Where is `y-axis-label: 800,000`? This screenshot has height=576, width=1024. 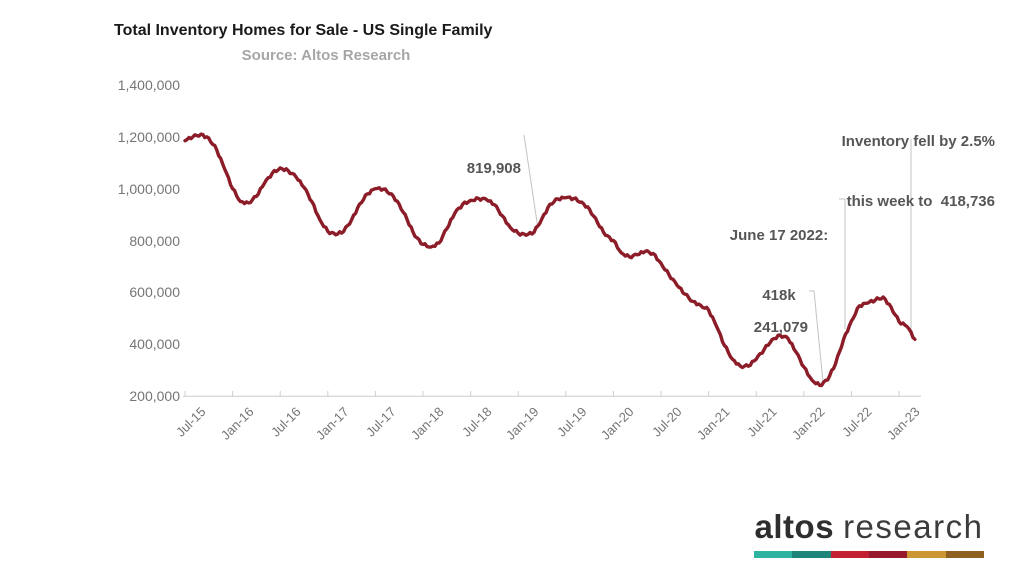
y-axis-label: 800,000 is located at coordinates (154, 240).